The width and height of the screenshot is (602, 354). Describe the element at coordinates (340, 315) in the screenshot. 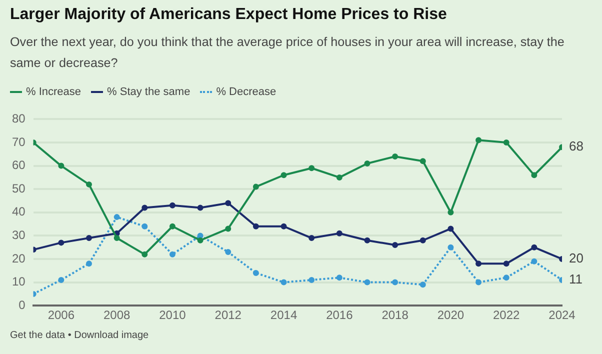

I see `x-tick-label: 2016` at that location.